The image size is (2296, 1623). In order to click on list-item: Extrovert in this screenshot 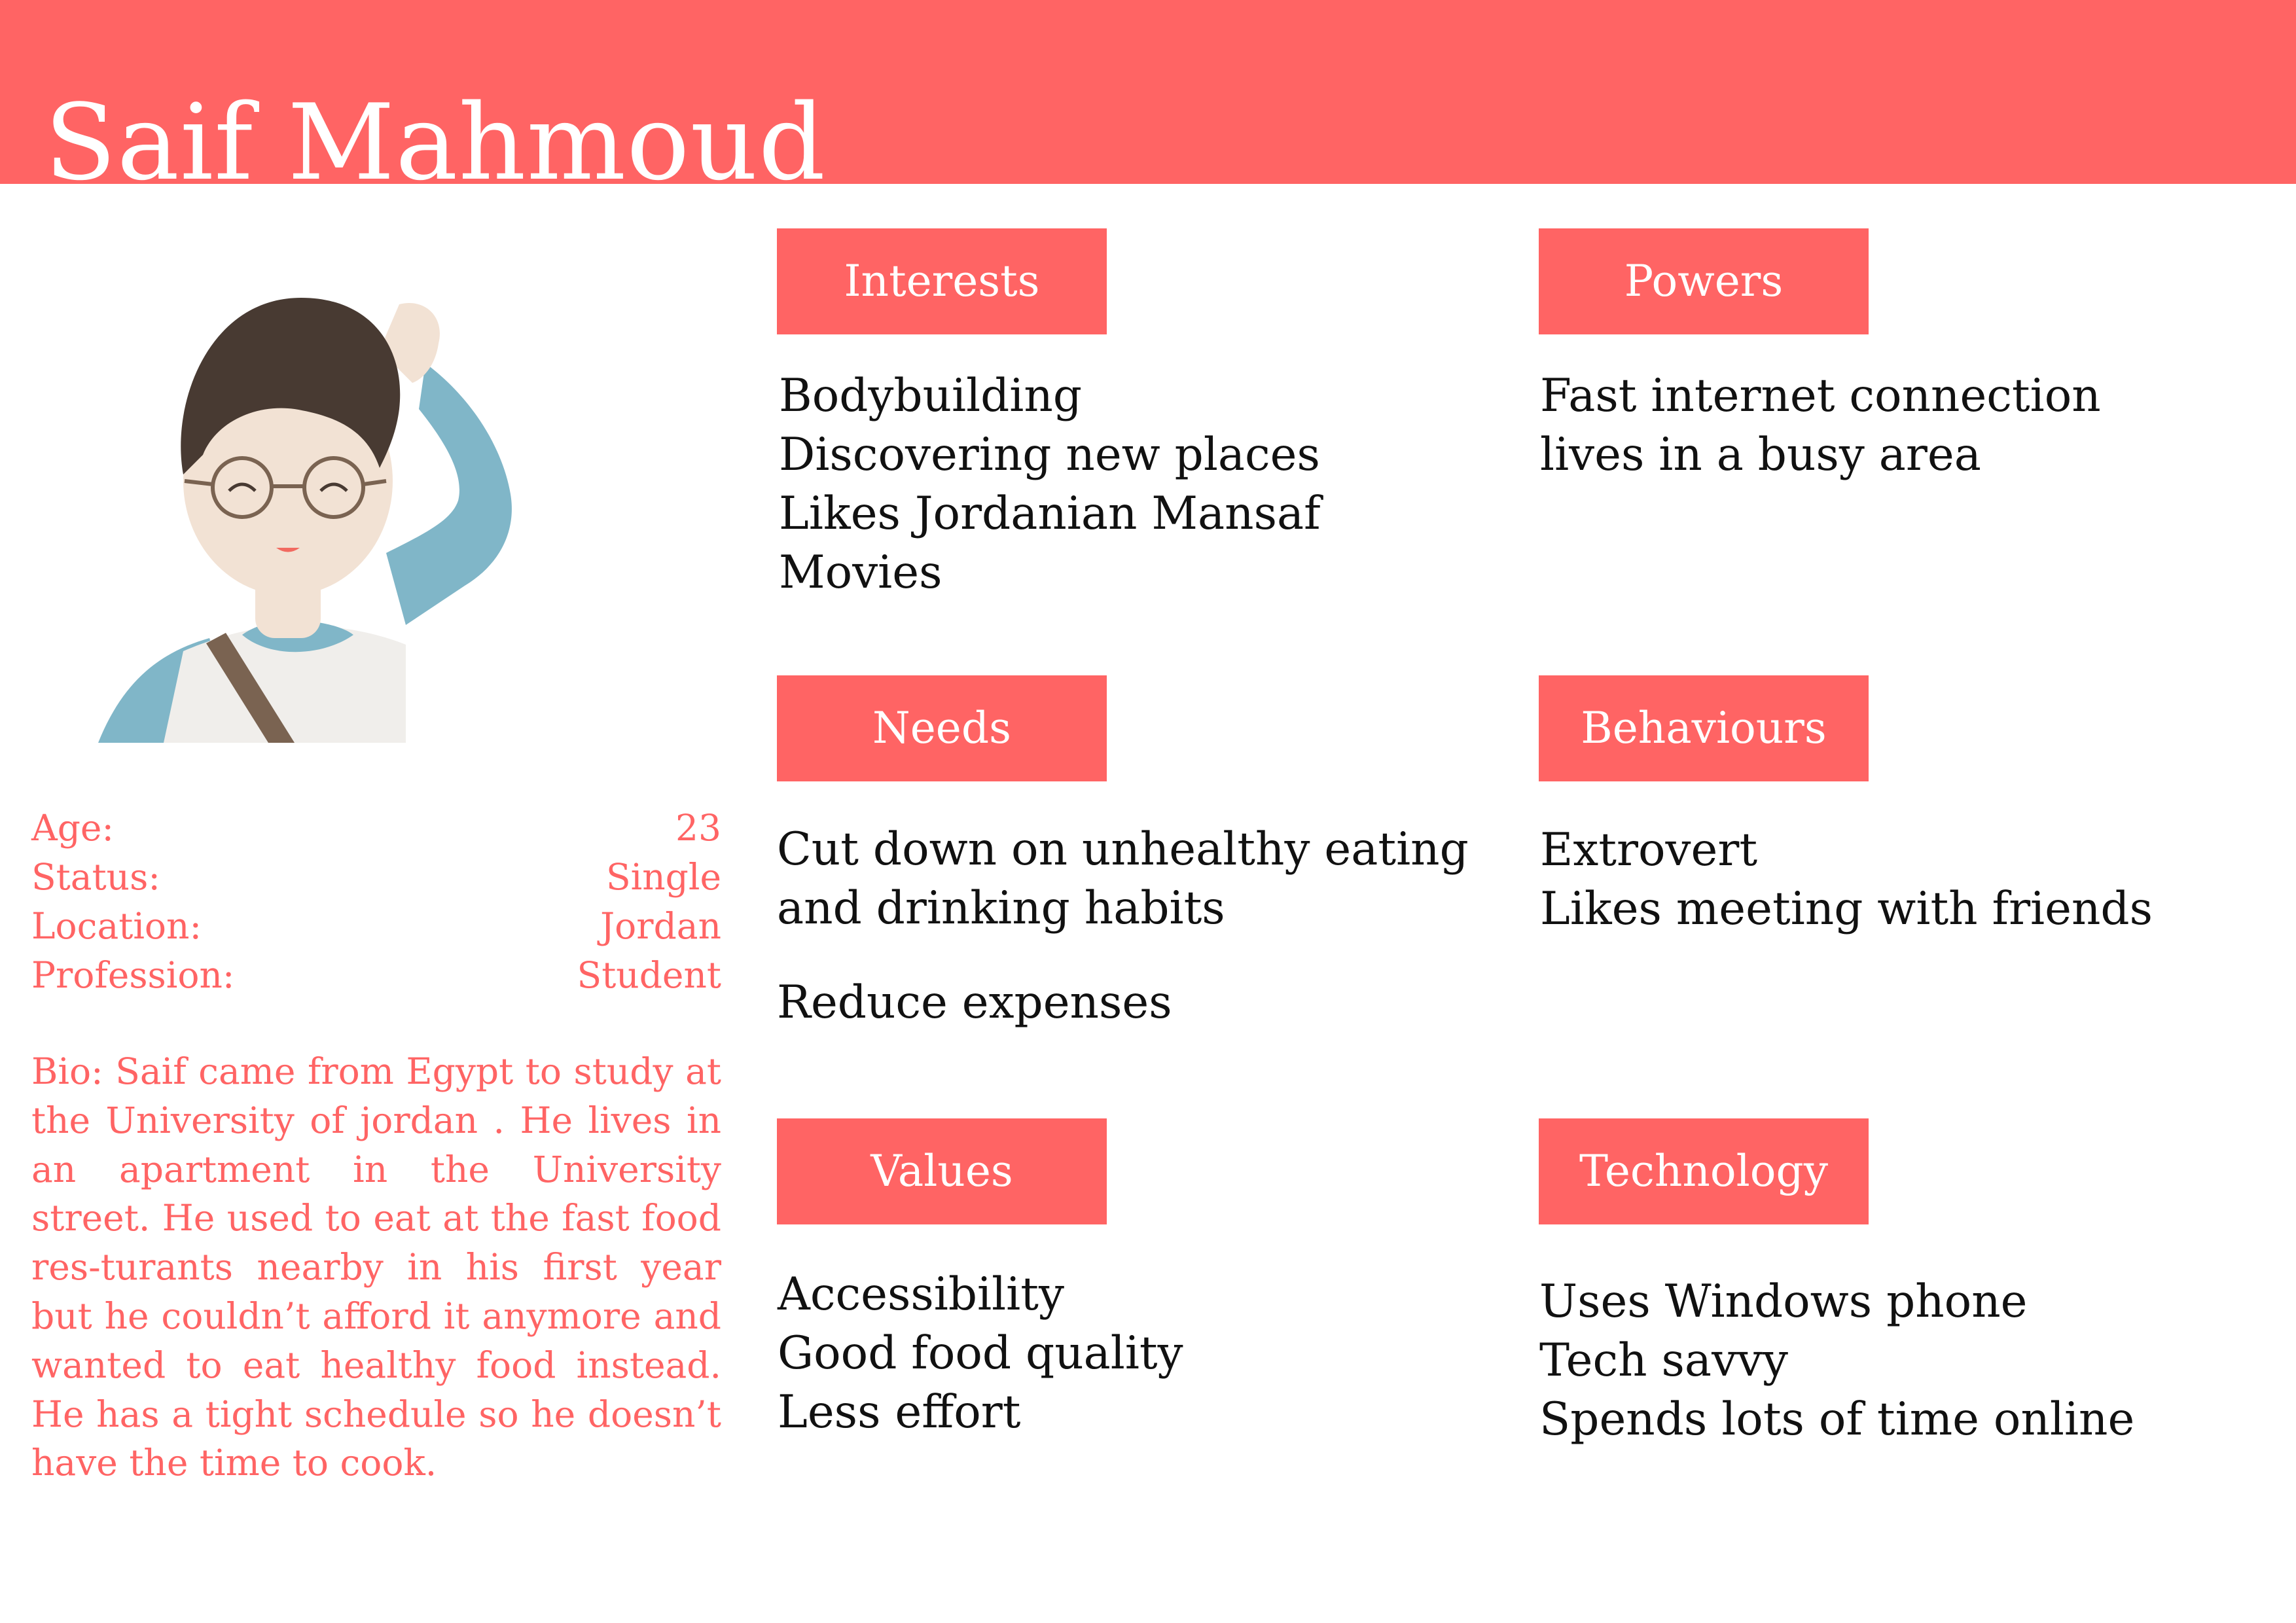, I will do `click(1649, 850)`.